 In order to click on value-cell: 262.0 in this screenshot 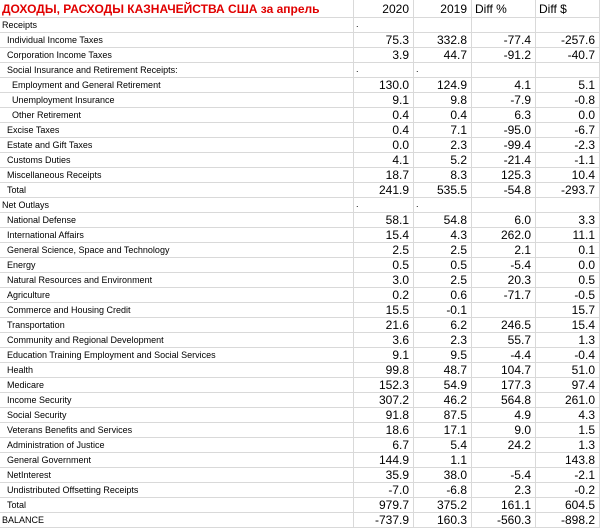, I will do `click(504, 235)`.